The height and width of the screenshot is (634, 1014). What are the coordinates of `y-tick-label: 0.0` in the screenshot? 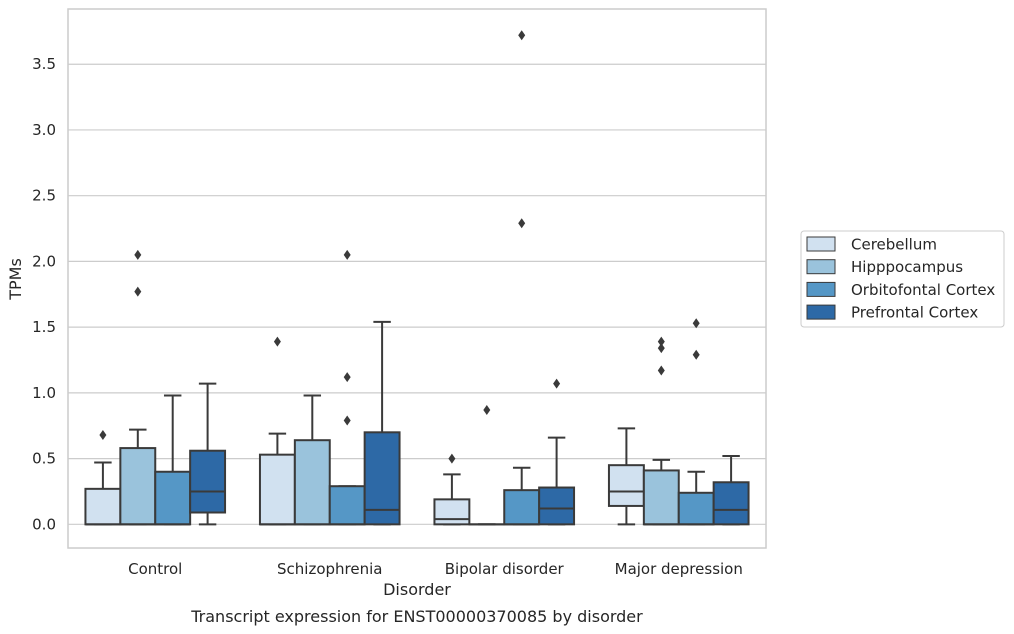 It's located at (44, 524).